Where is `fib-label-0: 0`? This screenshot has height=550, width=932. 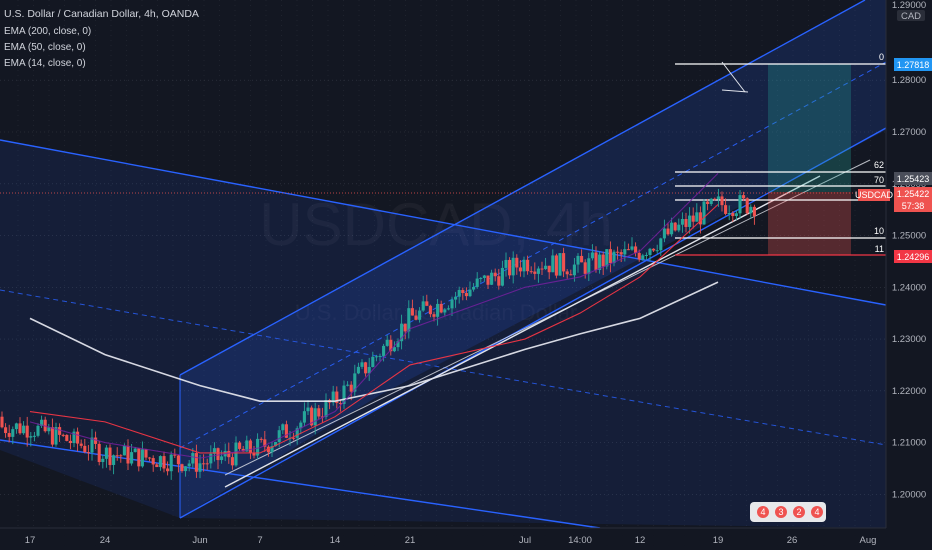
fib-label-0: 0 is located at coordinates (881, 57).